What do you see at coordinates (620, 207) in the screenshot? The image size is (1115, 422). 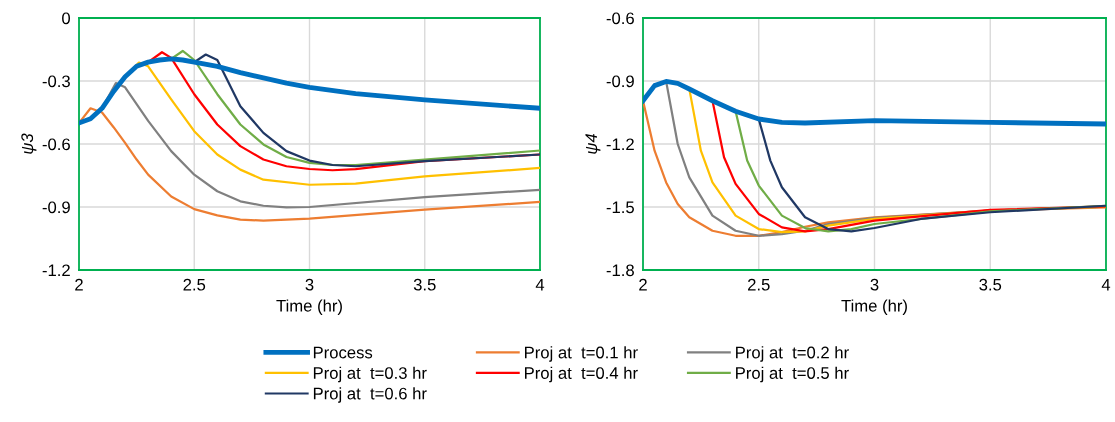 I see `y-tick-label: -1.5` at bounding box center [620, 207].